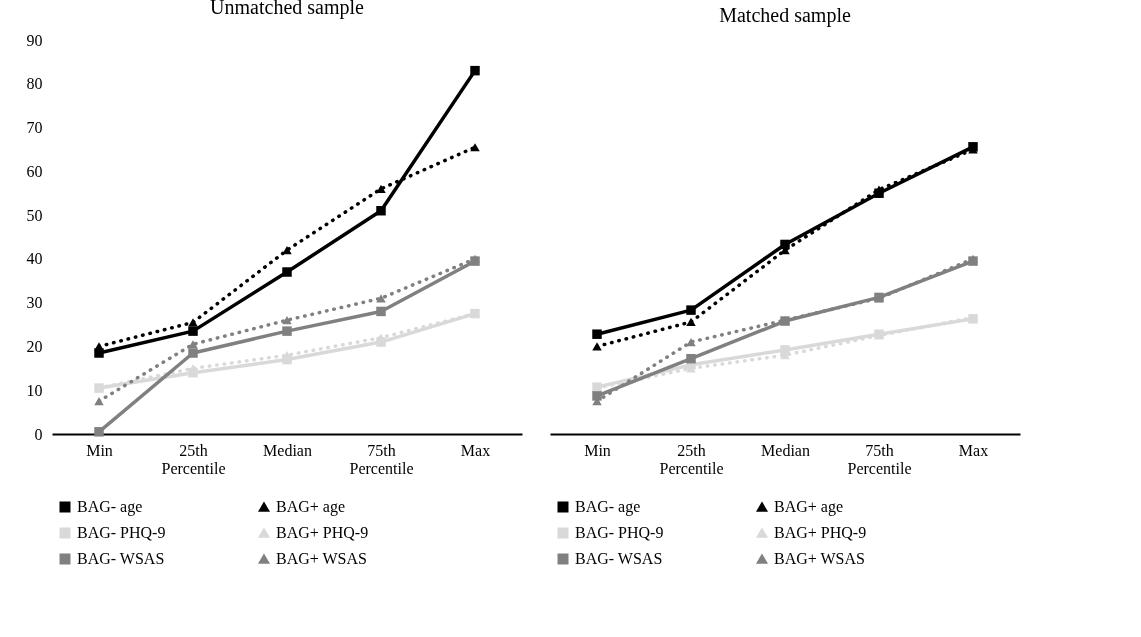  Describe the element at coordinates (38, 434) in the screenshot. I see `y-tick-label: 0` at that location.